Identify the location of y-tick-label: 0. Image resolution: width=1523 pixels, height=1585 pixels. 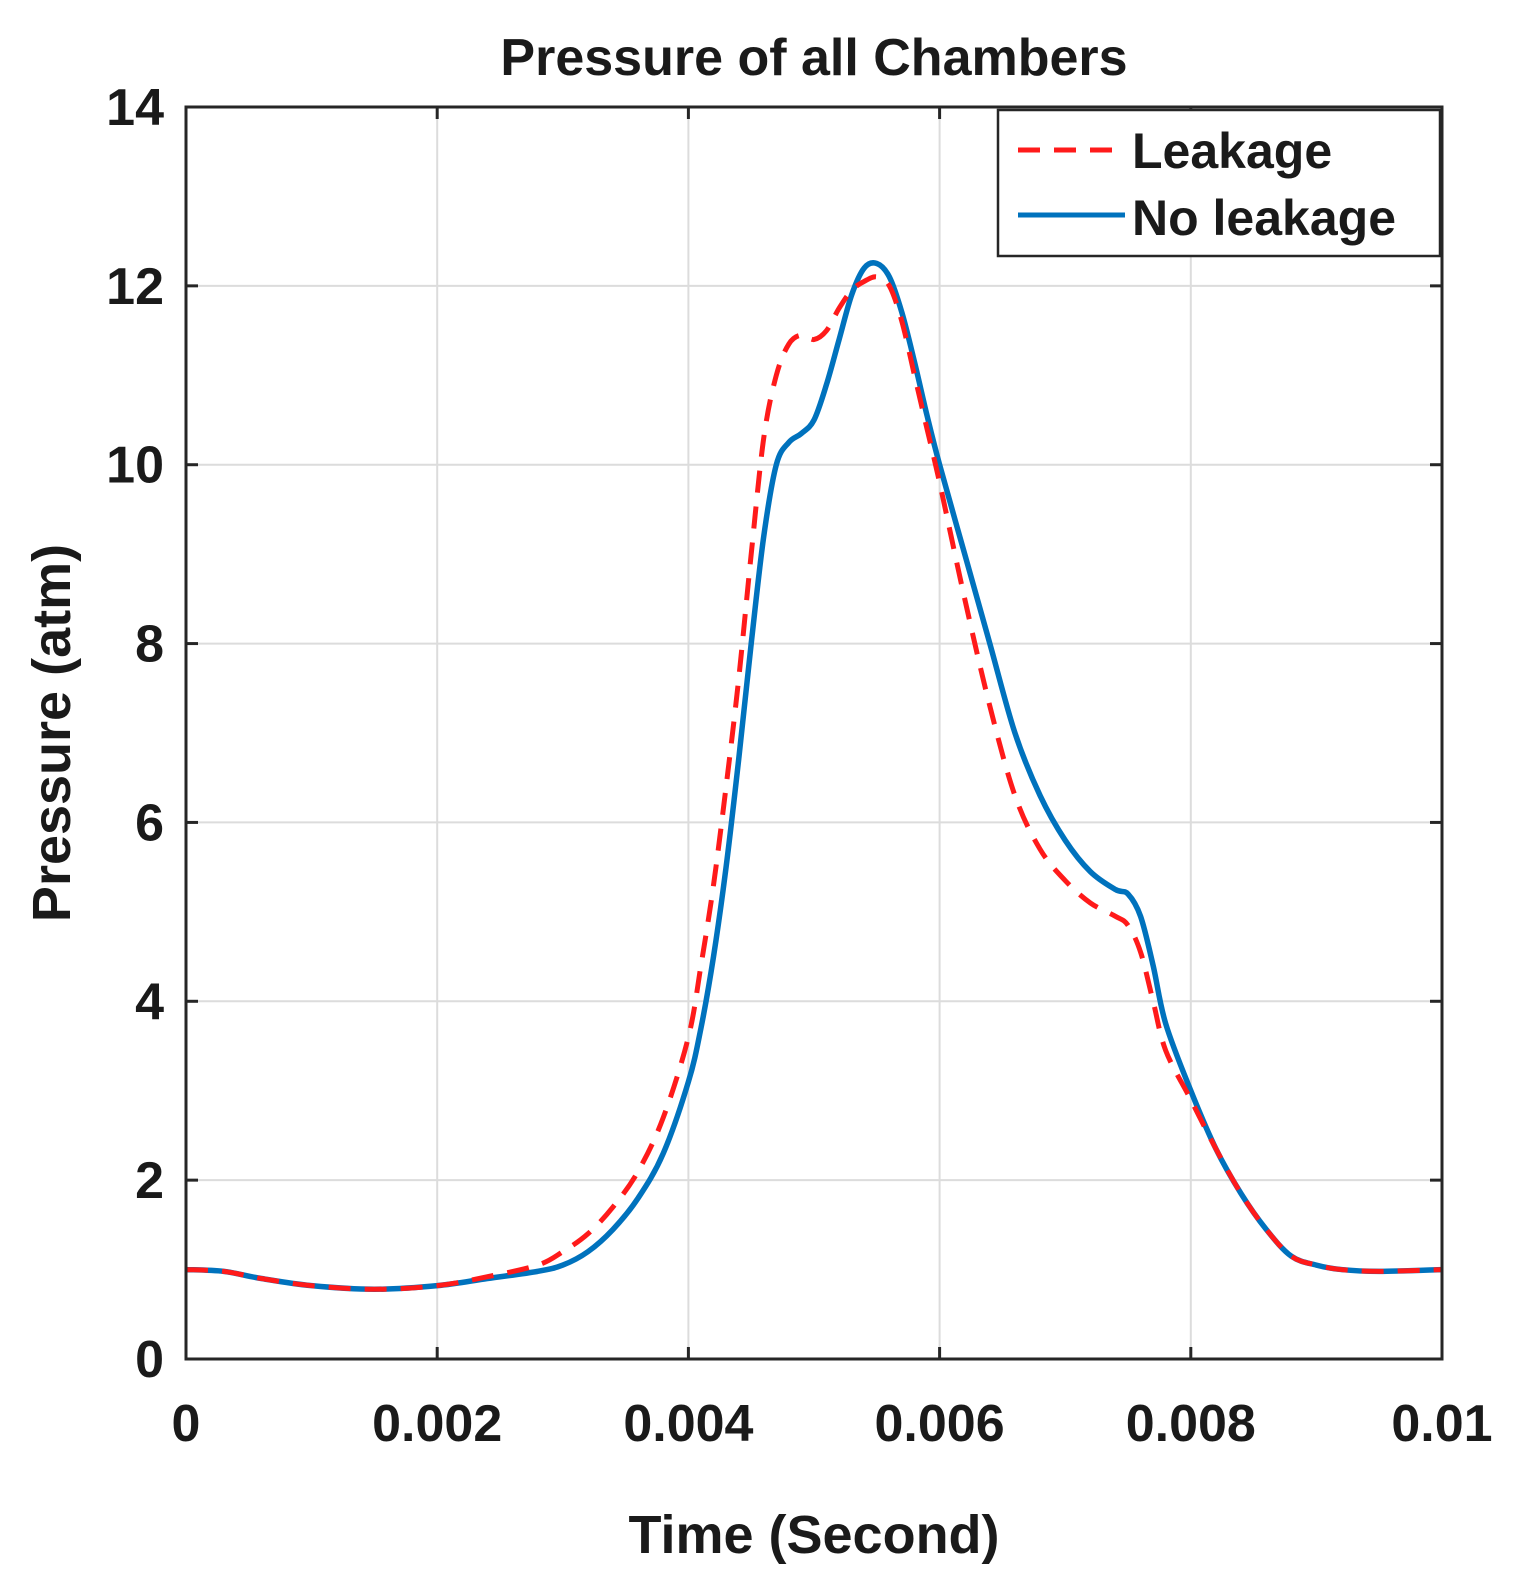
(149, 1360).